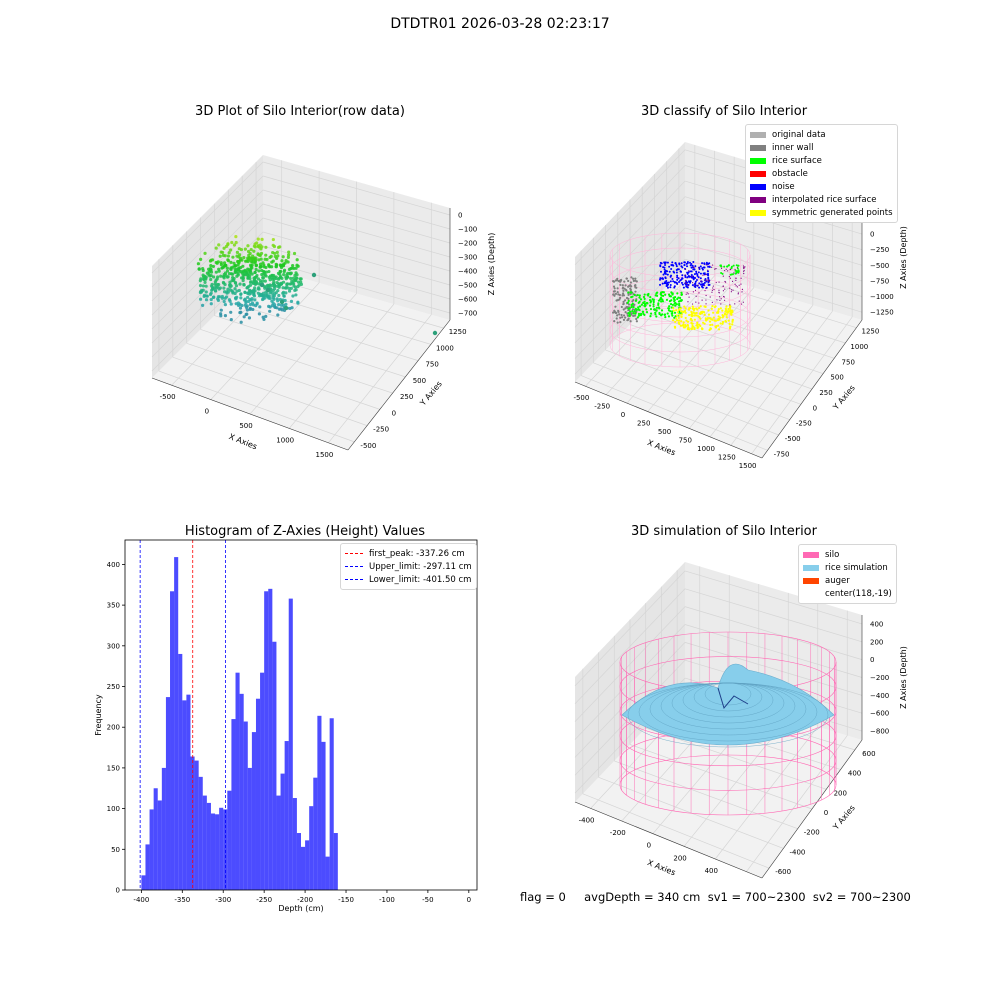  Describe the element at coordinates (223, 900) in the screenshot. I see `x-tick-label: -300` at that location.